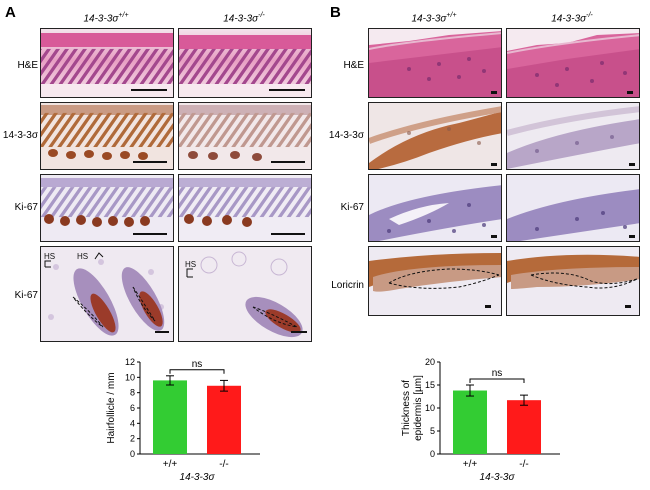 The height and width of the screenshot is (490, 650). What do you see at coordinates (498, 477) in the screenshot?
I see `chart-b-xlabel: 14-3-3σ` at bounding box center [498, 477].